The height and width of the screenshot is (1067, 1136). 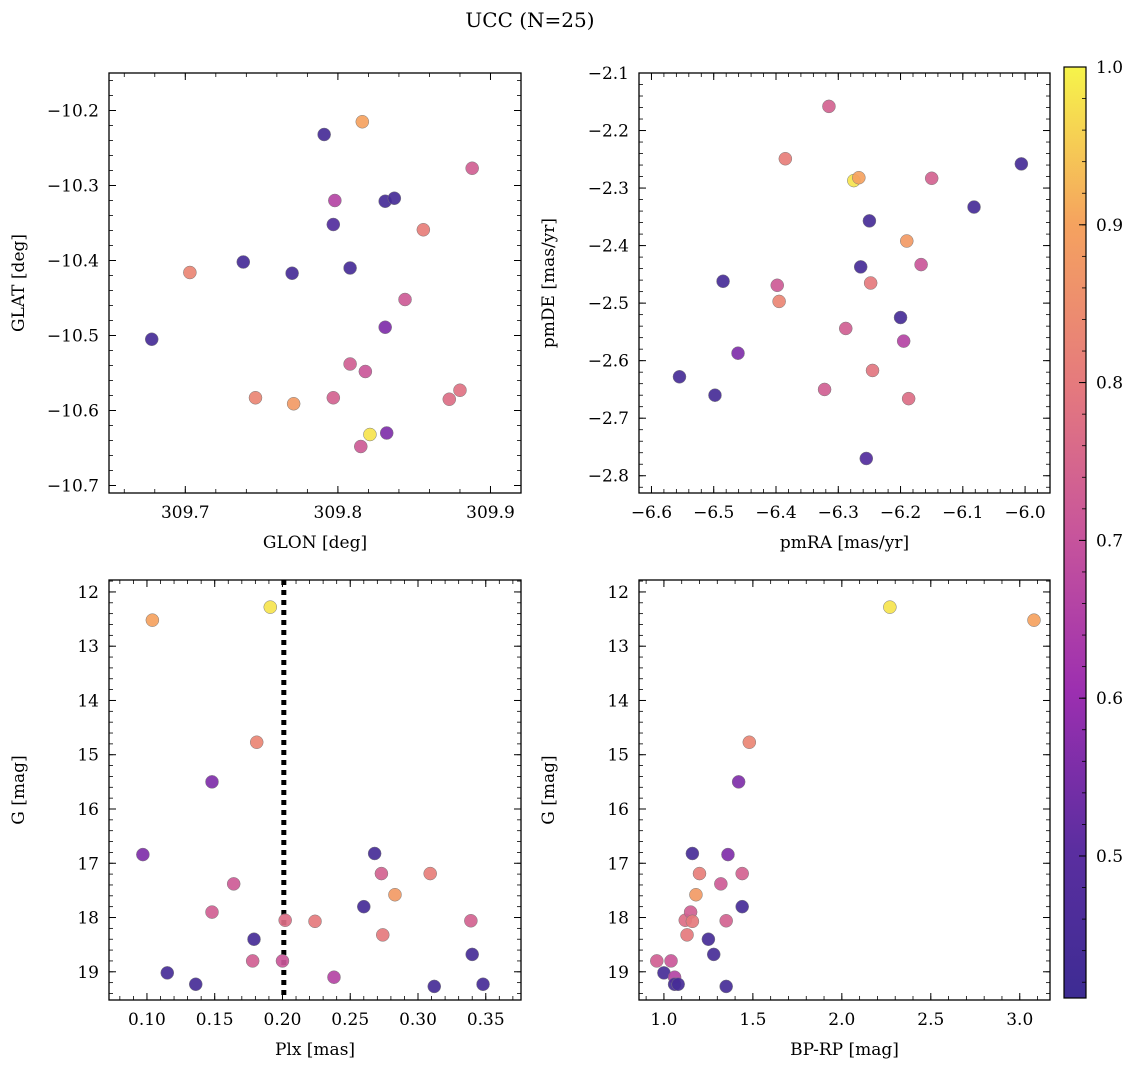 What do you see at coordinates (88, 756) in the screenshot?
I see `y-tick-label: 15` at bounding box center [88, 756].